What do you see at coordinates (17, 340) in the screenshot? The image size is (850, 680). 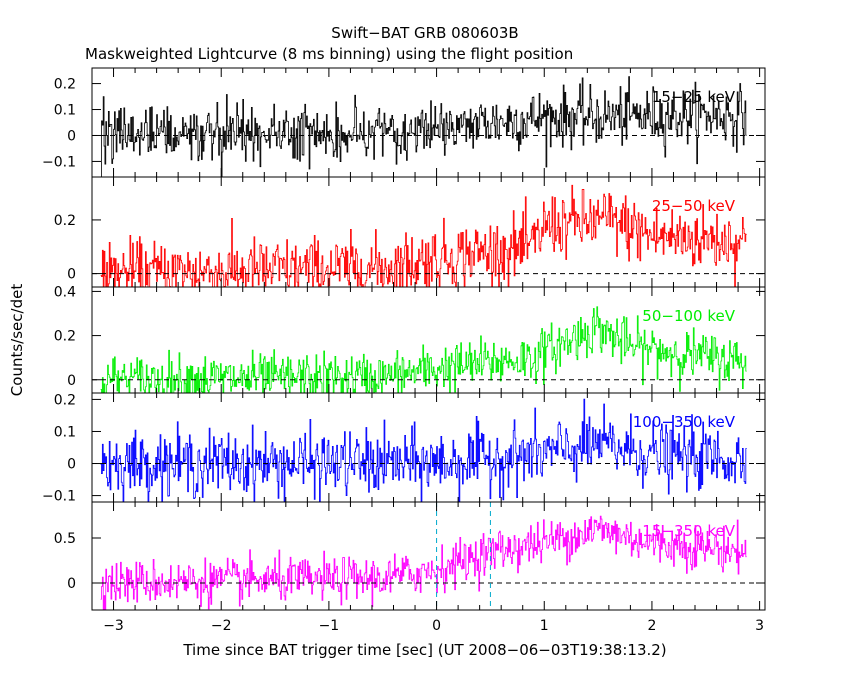 I see `y-axis-label: Counts/sec/det` at bounding box center [17, 340].